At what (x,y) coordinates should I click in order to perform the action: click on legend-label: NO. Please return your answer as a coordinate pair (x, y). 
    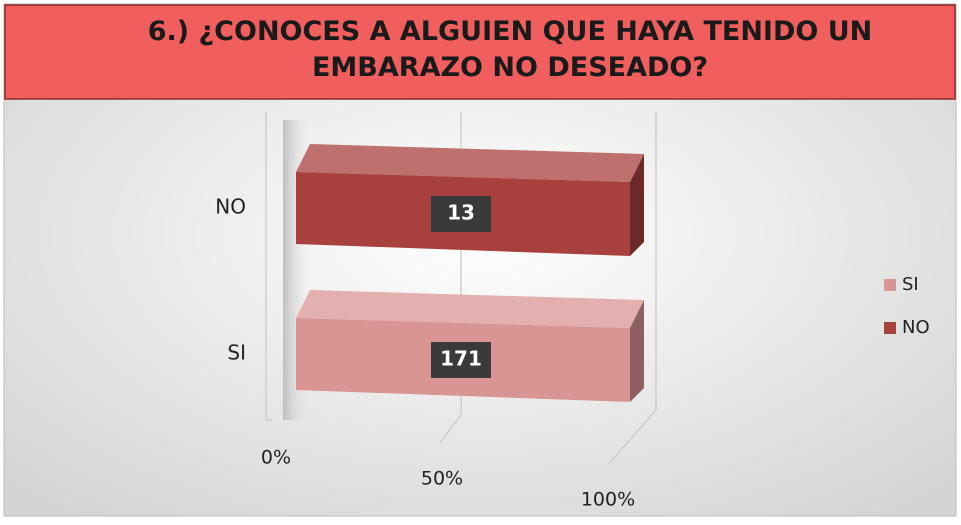
    Looking at the image, I should click on (916, 327).